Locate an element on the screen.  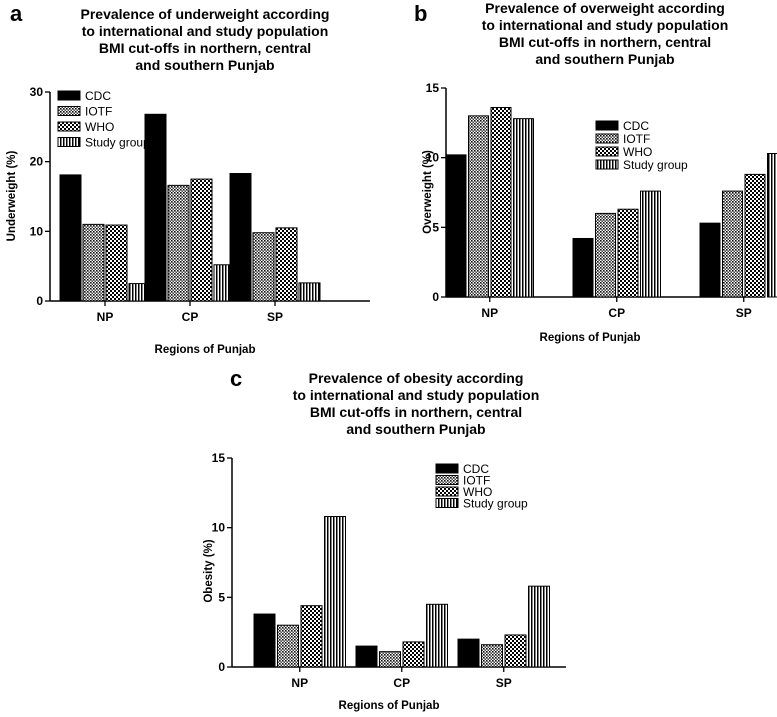
chart-title-line: Prevalence of overweight according is located at coordinates (605, 8).